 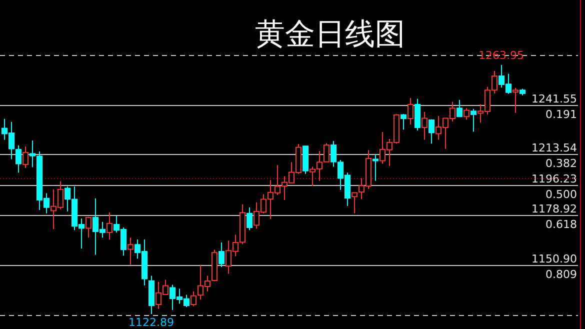 I want to click on annotation: 0.382, so click(x=561, y=163).